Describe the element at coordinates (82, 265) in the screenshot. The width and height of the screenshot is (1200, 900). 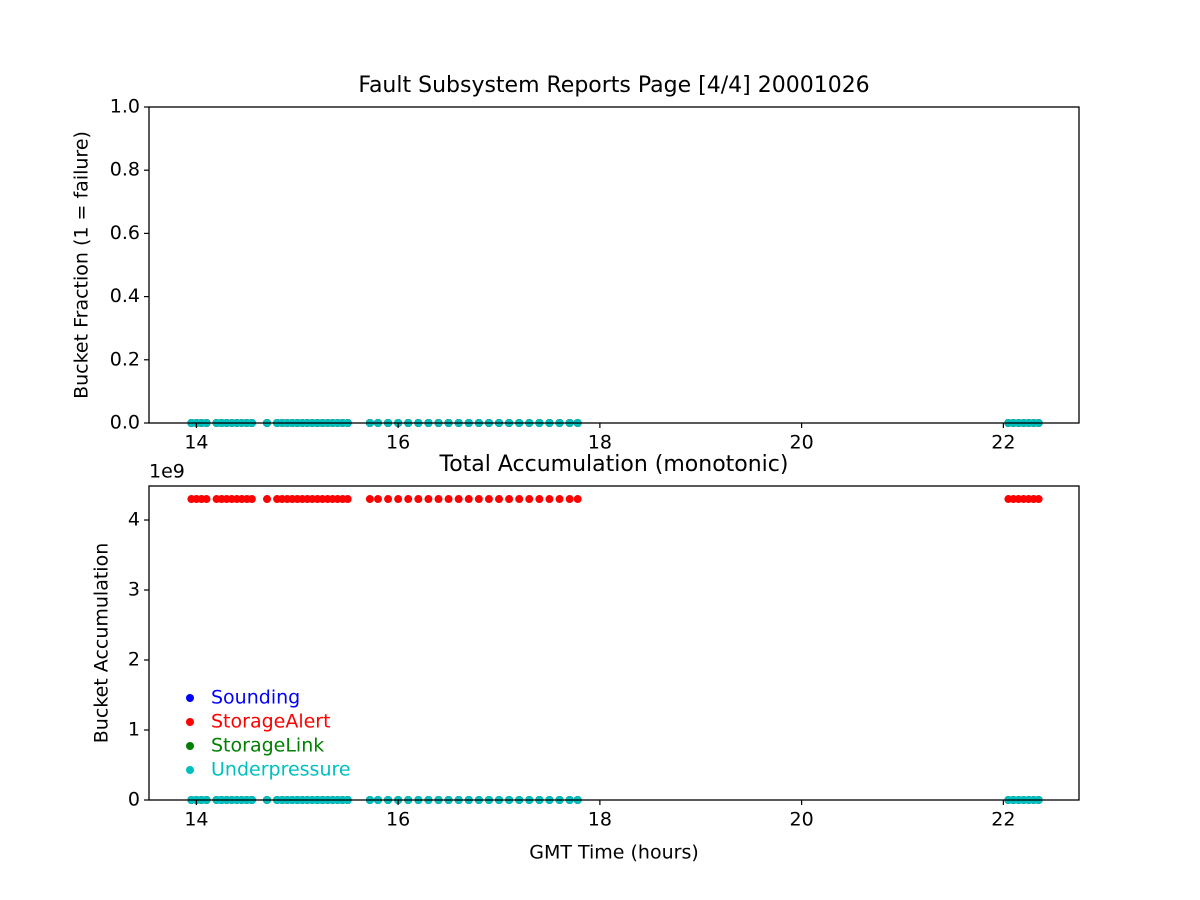
I see `y-axis-label: Bucket Fraction (1 = failure)` at that location.